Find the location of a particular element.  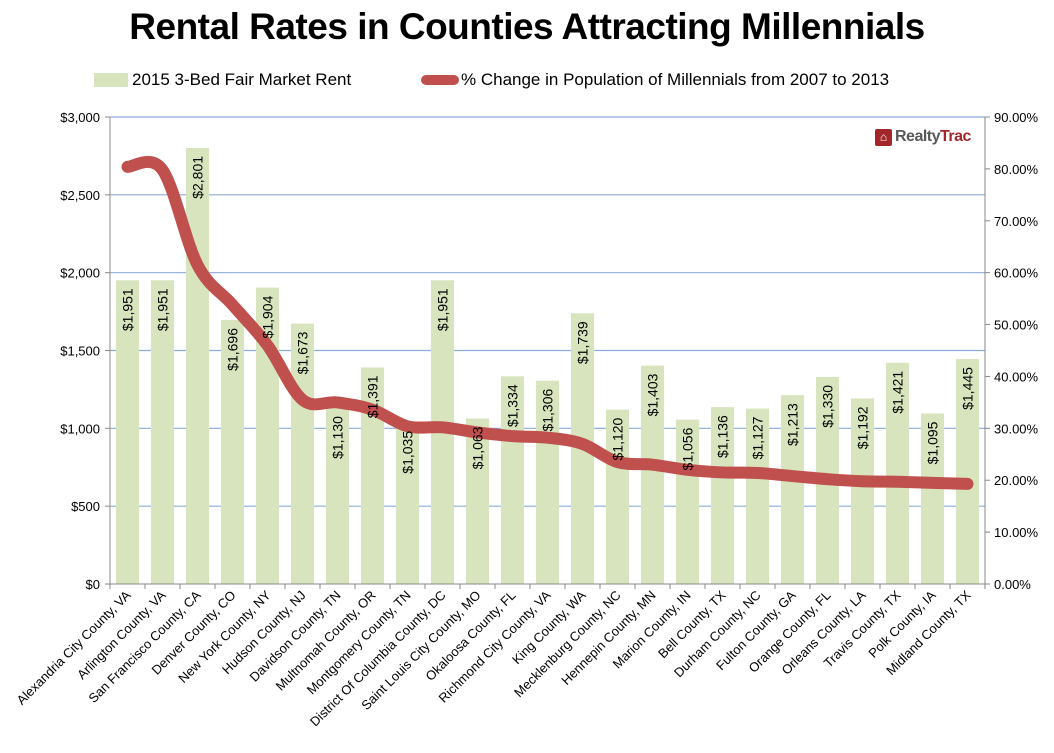

bar-data-label: $1,391 is located at coordinates (372, 396).